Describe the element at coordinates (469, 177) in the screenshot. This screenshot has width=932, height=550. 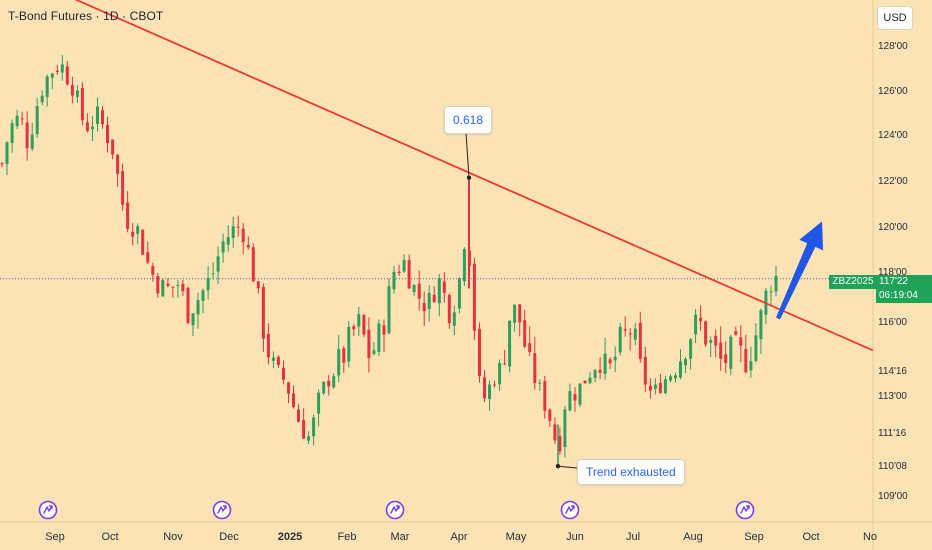
I see `fib-pivot-point` at that location.